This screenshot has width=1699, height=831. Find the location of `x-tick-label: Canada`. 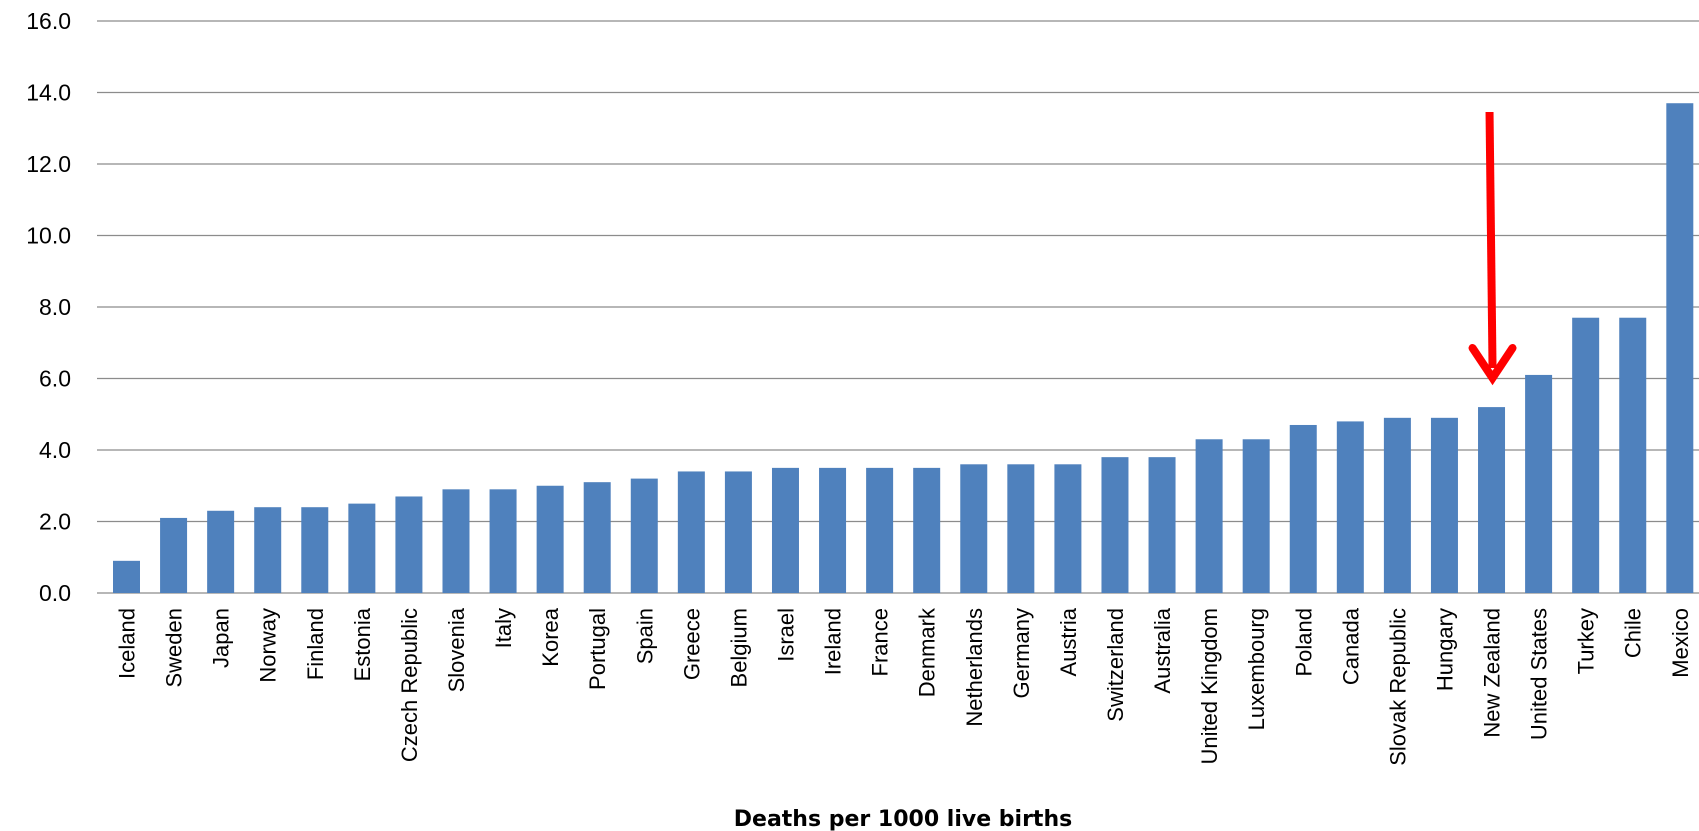

x-tick-label: Canada is located at coordinates (1350, 646).